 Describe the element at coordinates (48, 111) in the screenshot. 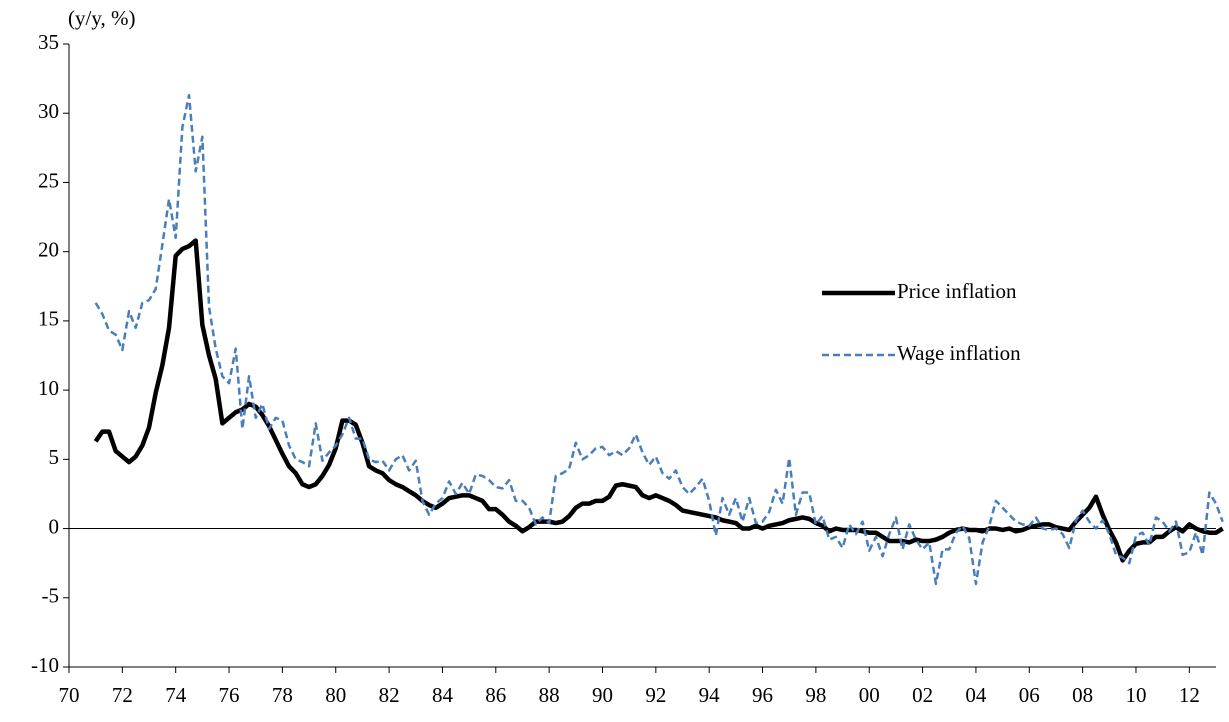

I see `y-tick-label: 30` at that location.